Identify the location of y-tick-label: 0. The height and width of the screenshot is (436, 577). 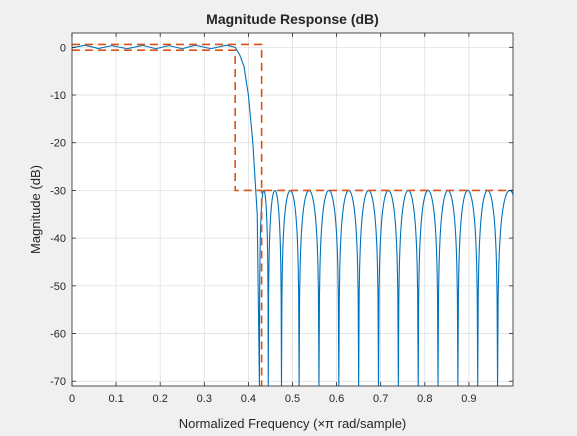
(63, 48).